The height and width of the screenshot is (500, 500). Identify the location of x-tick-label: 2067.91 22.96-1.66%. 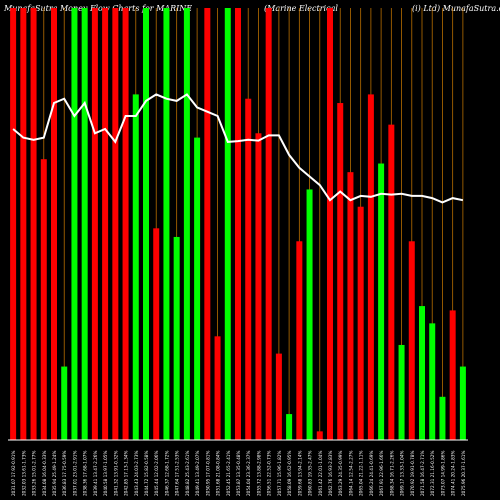
(381, 473).